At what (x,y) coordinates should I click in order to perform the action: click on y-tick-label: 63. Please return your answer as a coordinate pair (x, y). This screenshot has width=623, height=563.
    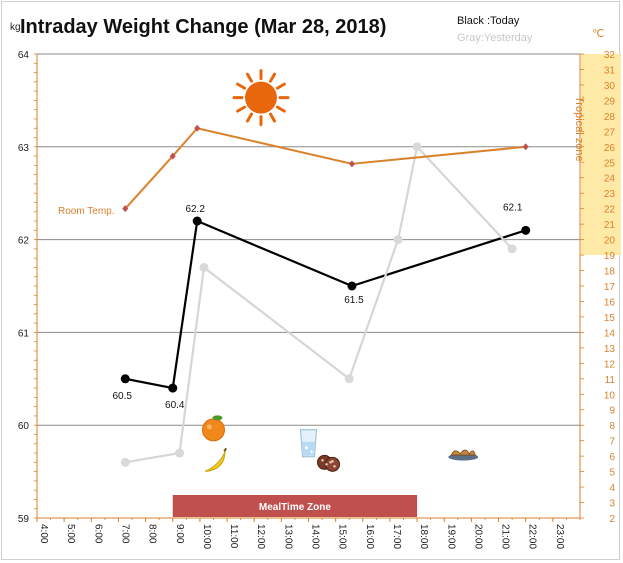
    Looking at the image, I should click on (24, 148).